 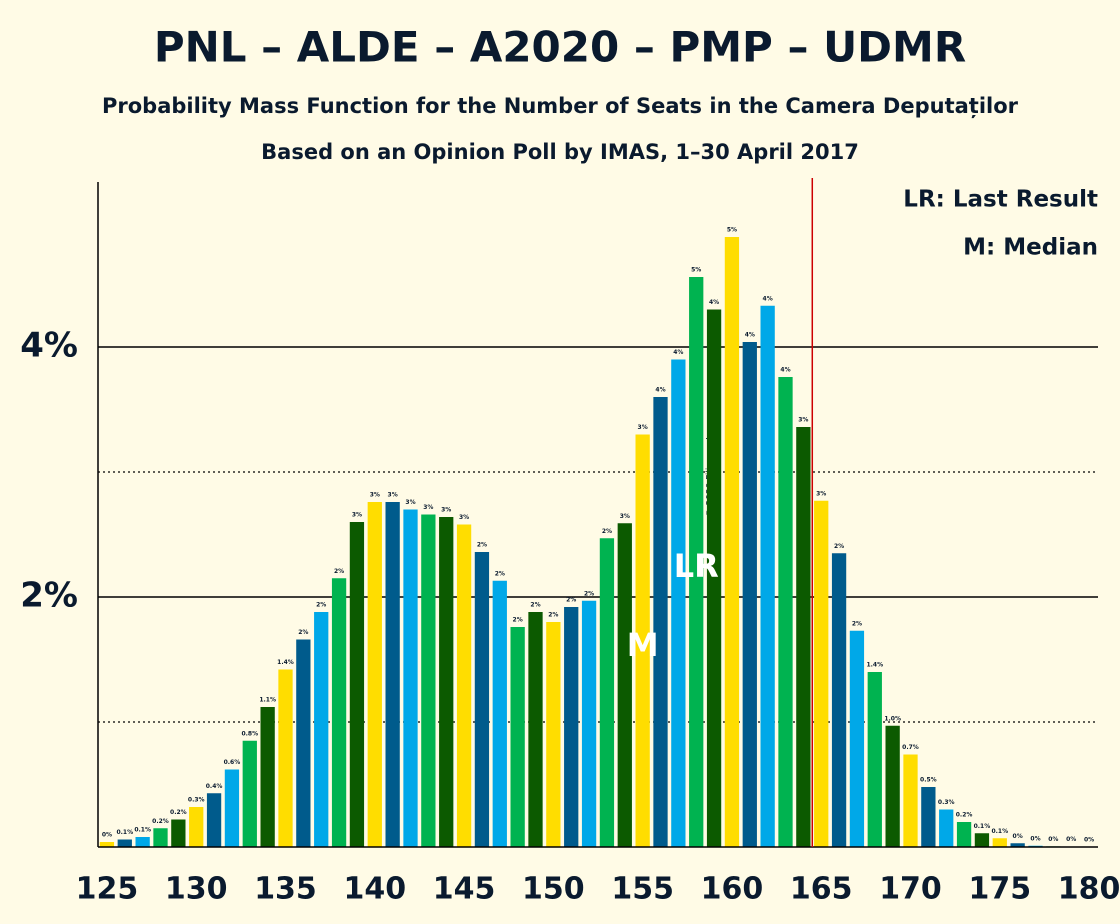 I want to click on x-tick-label: 155, so click(x=642, y=889).